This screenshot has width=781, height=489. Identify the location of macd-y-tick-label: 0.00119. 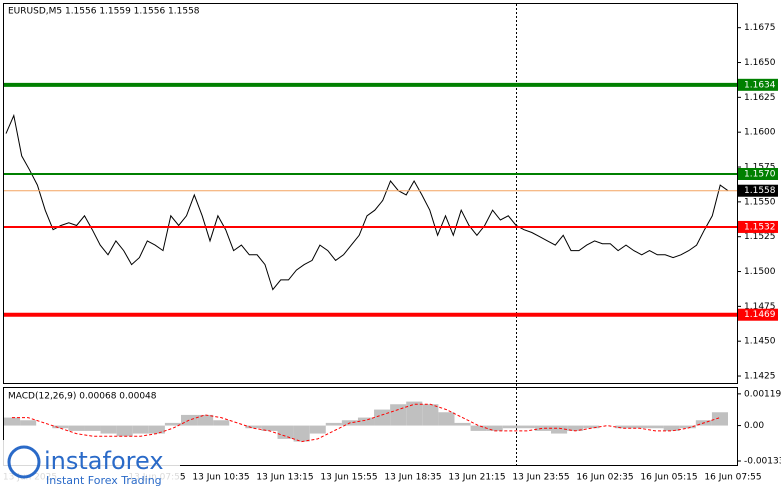
(762, 394).